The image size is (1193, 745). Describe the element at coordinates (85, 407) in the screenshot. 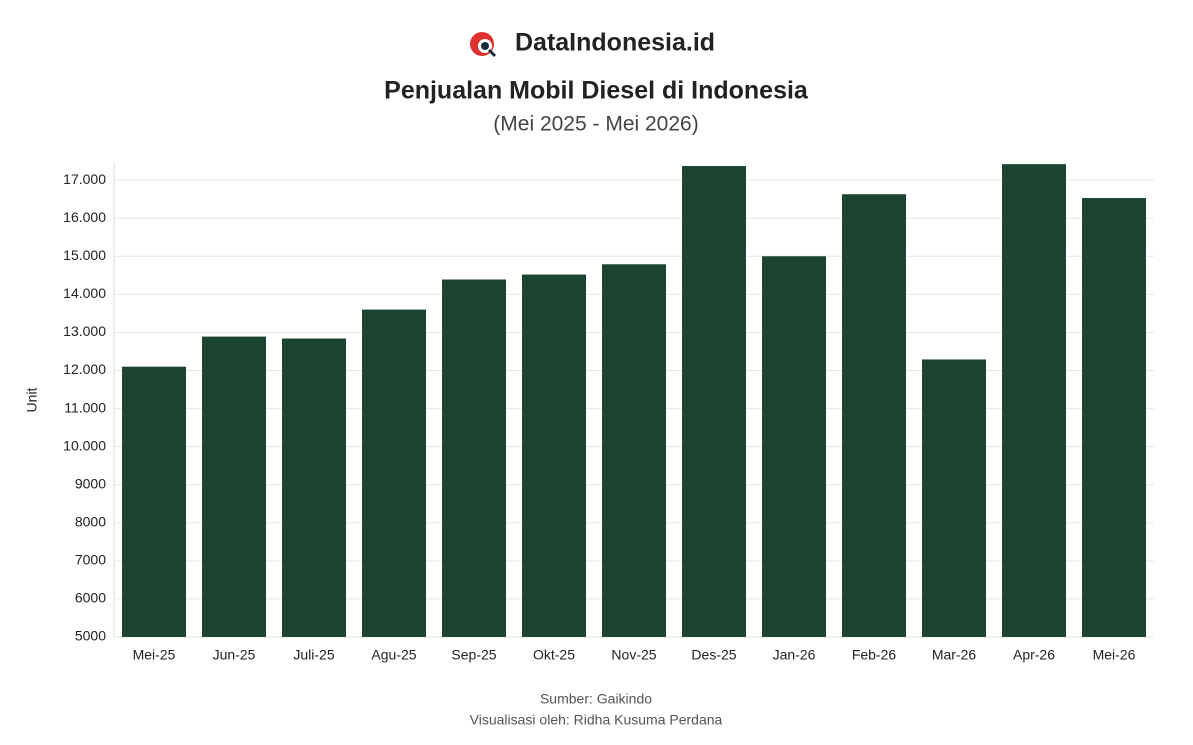

I see `y-tick-label: 11.000` at that location.